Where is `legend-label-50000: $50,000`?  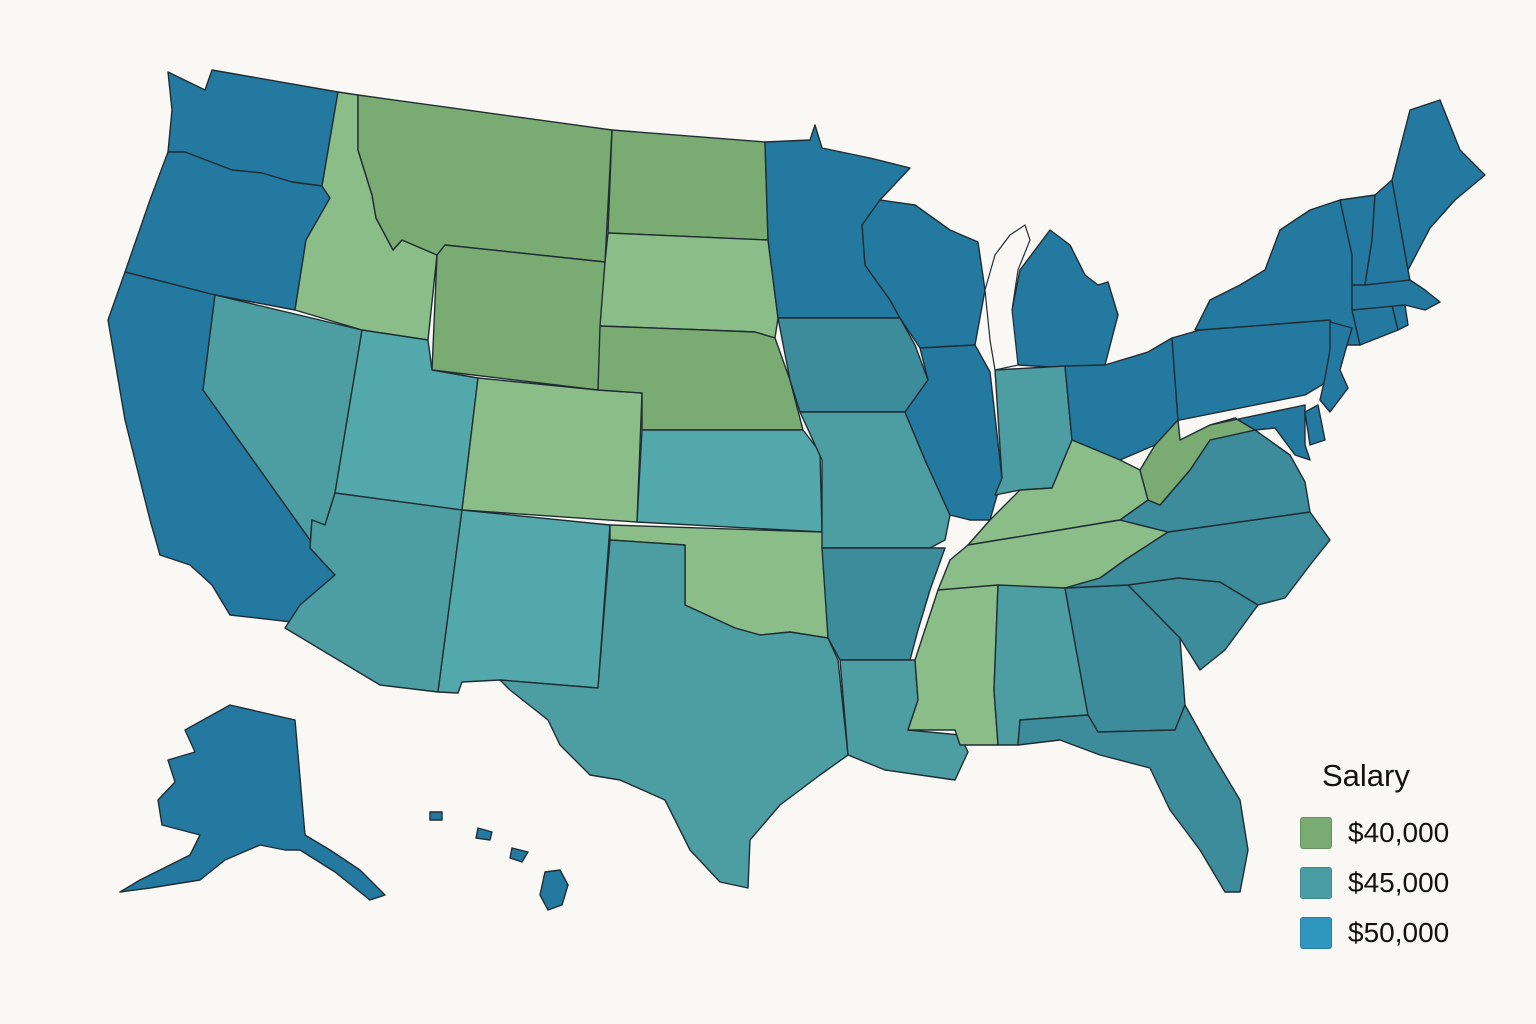 legend-label-50000: $50,000 is located at coordinates (1399, 932).